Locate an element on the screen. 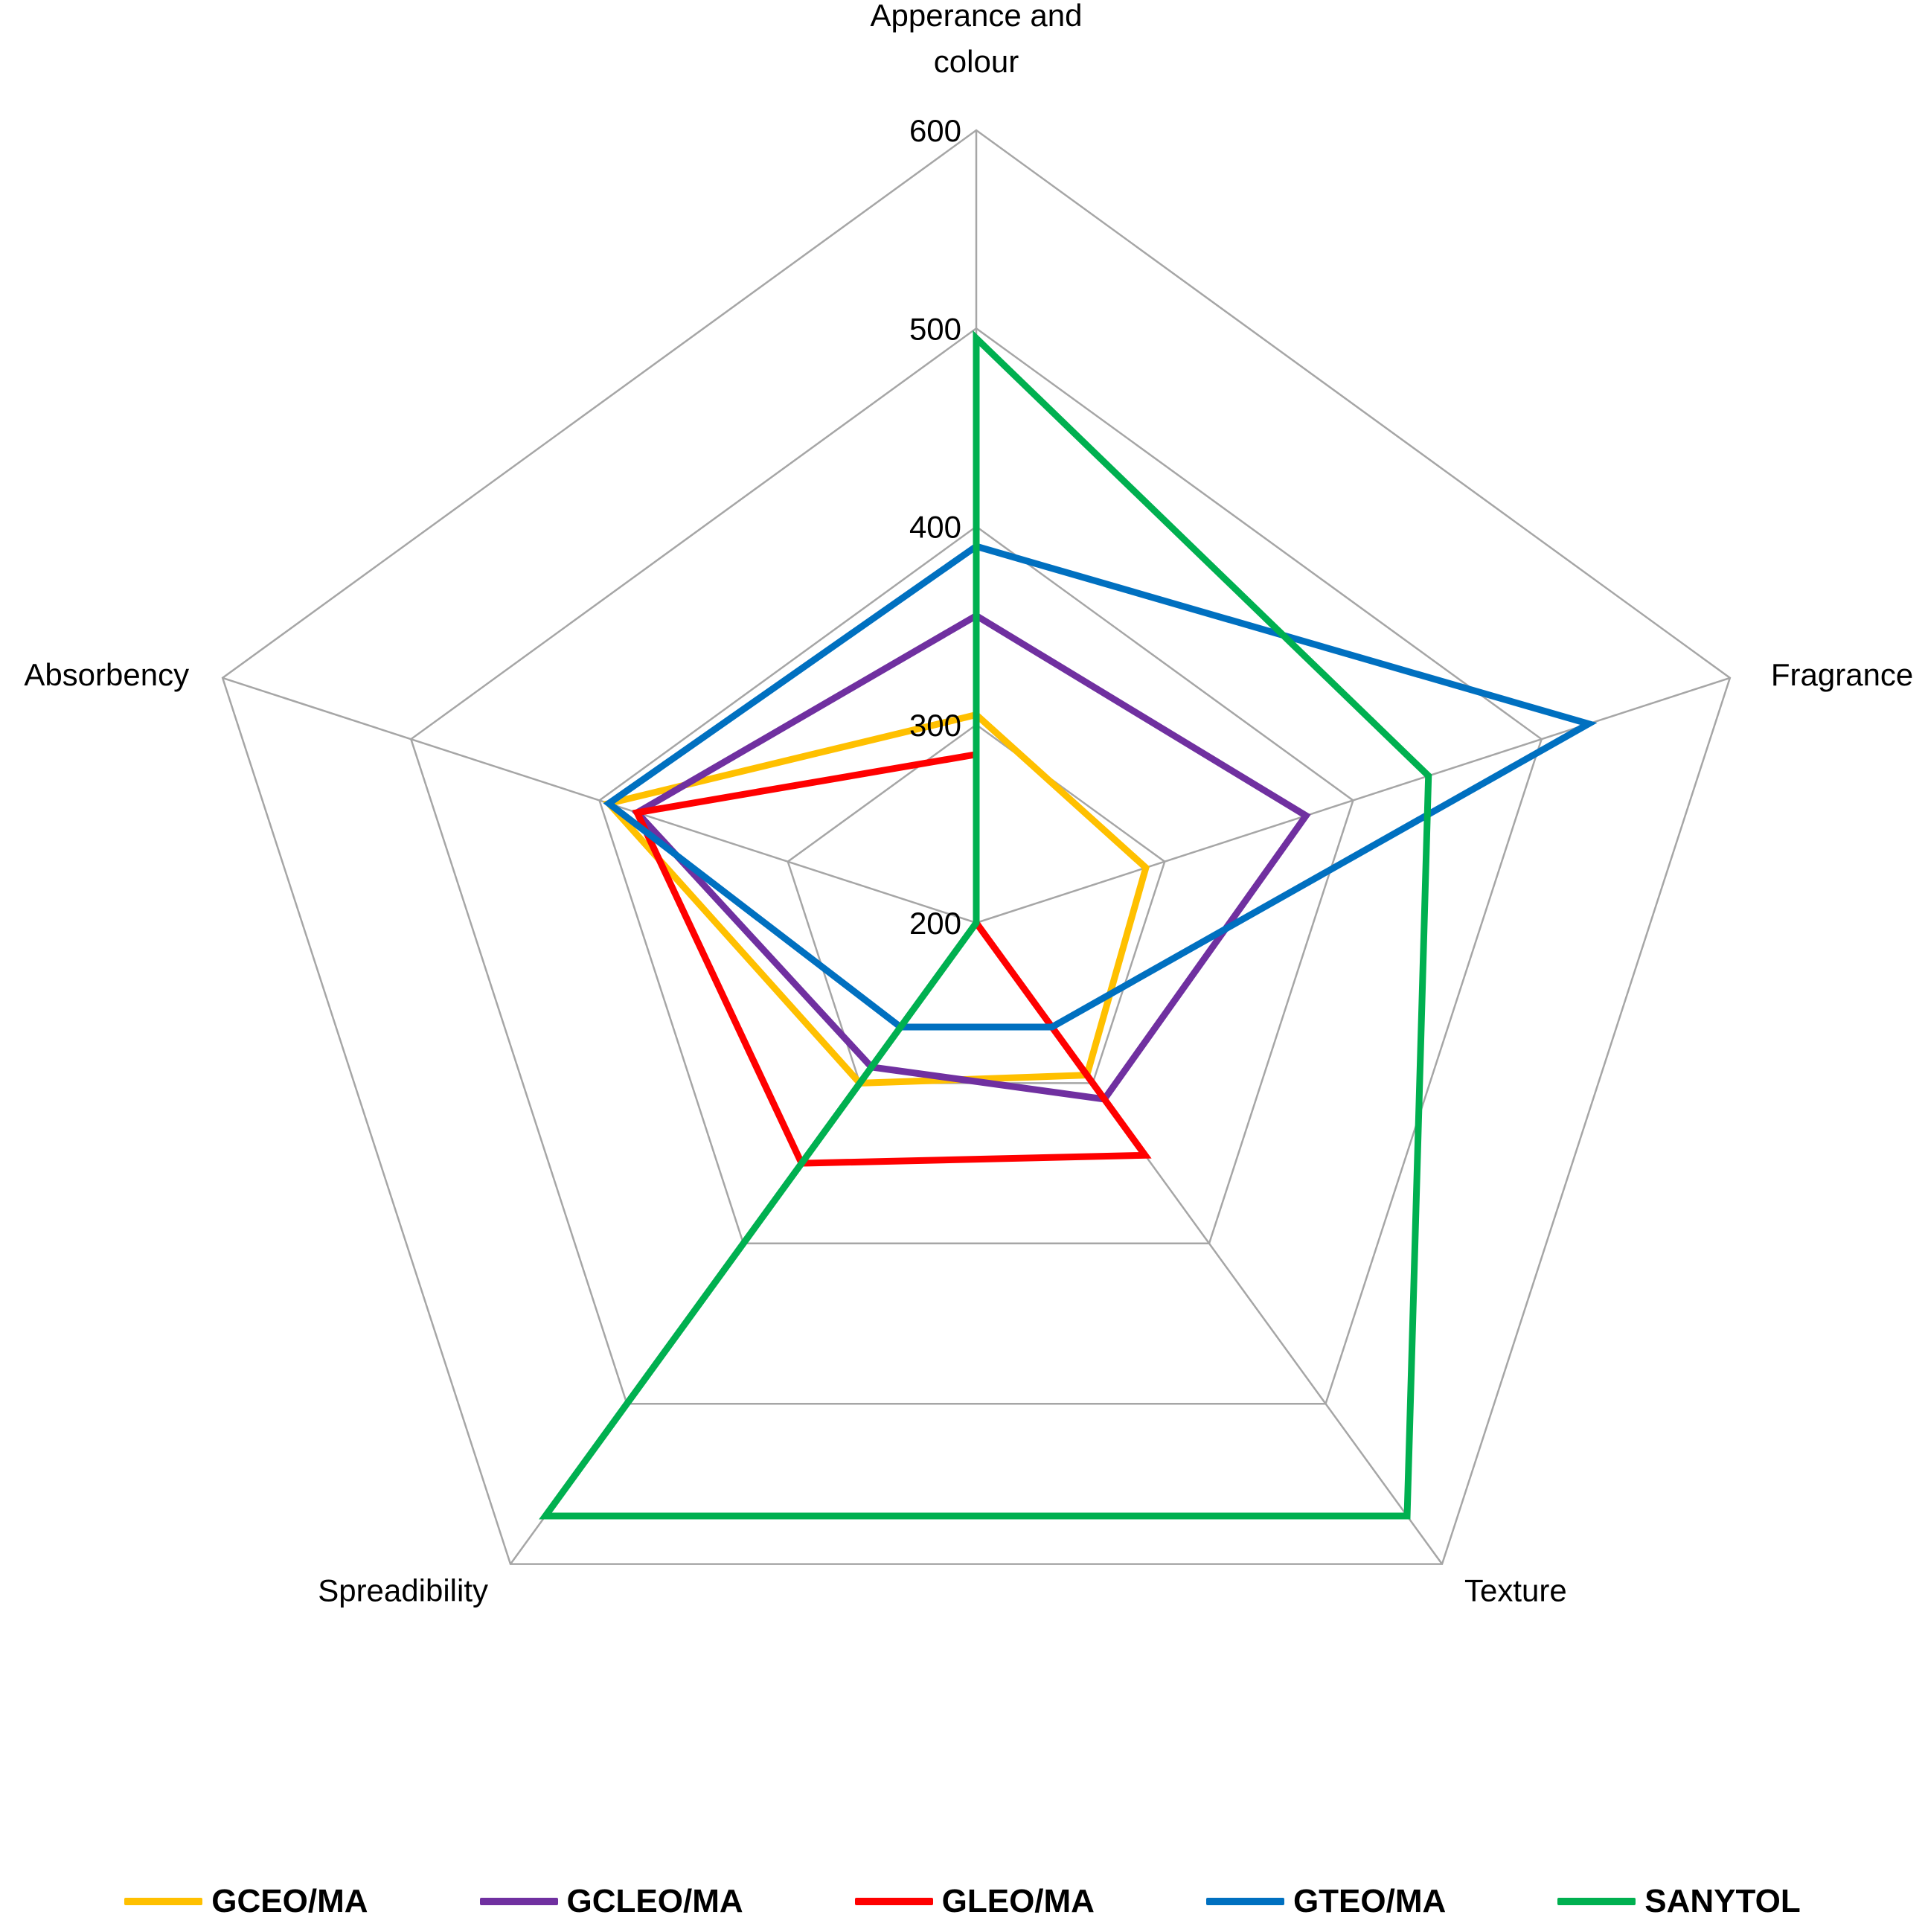  tick-label: 500 is located at coordinates (935, 328).